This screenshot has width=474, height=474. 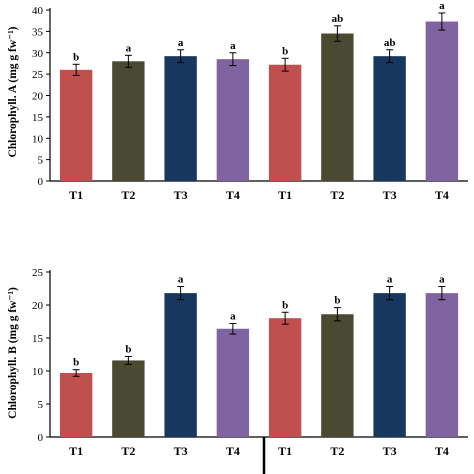 I want to click on chlorophyll-a-category-label-1: T1, so click(x=76, y=195).